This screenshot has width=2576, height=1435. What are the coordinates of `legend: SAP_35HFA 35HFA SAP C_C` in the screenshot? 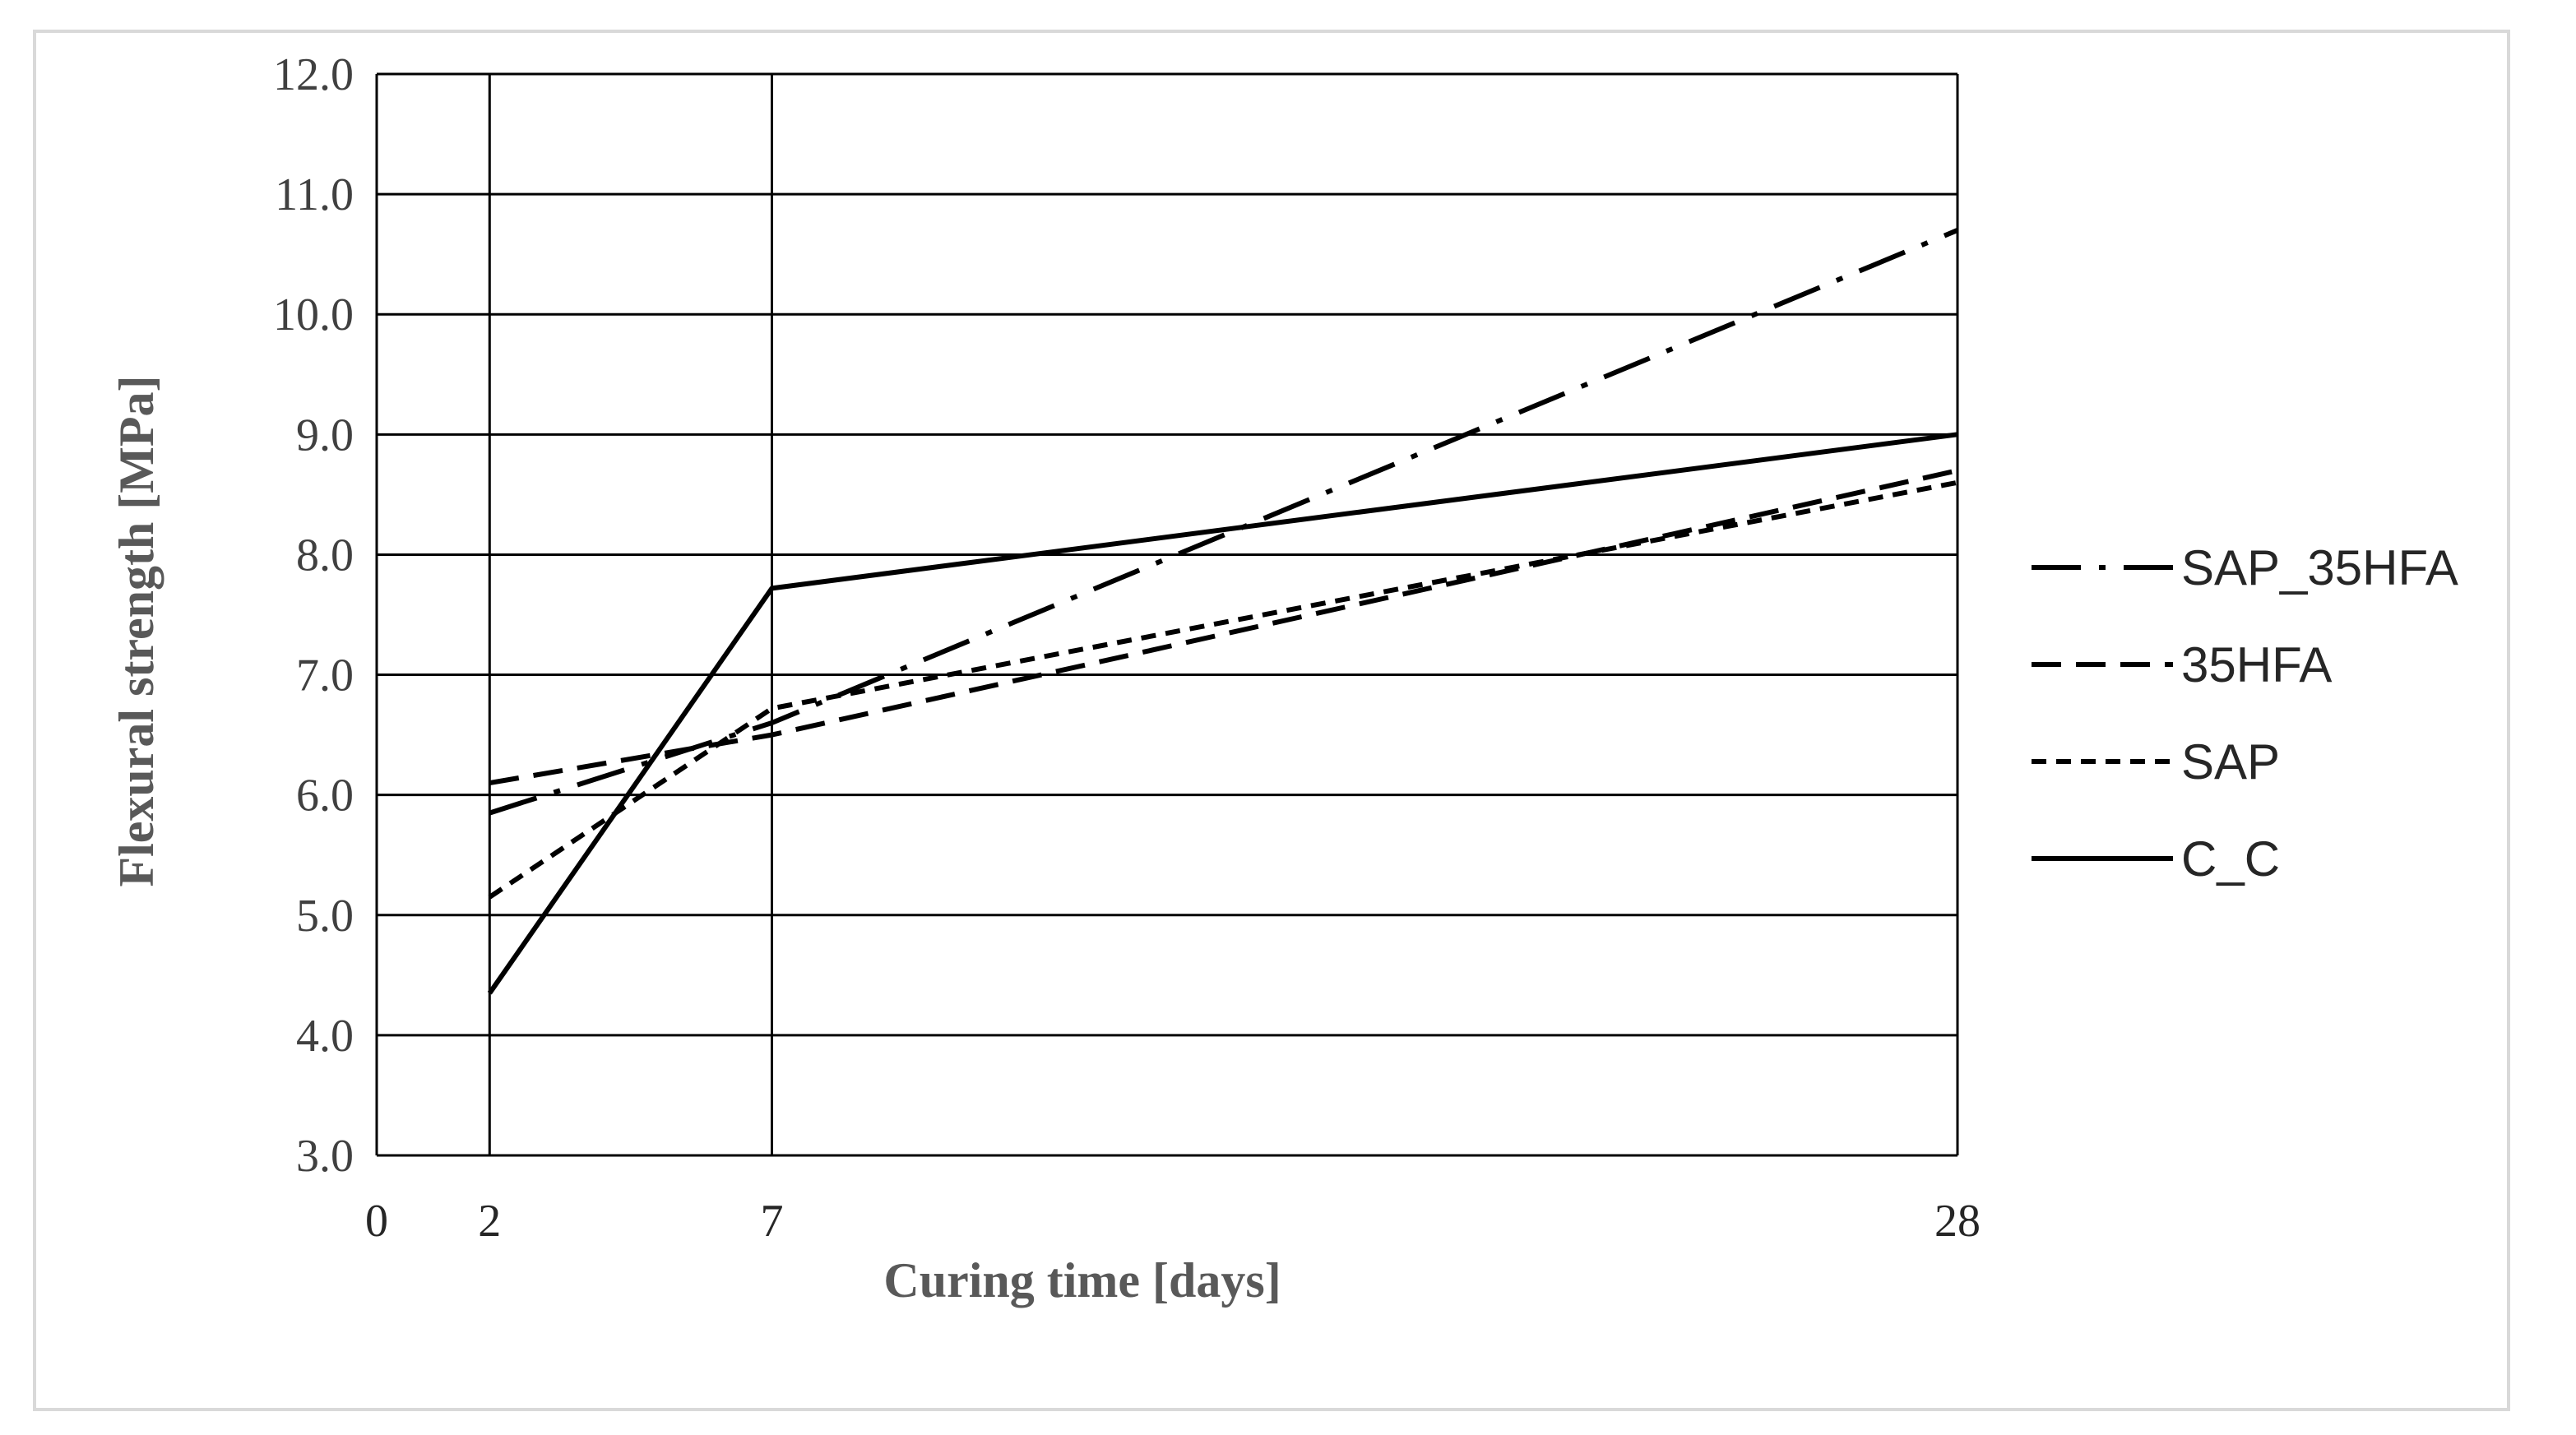 It's located at (2245, 713).